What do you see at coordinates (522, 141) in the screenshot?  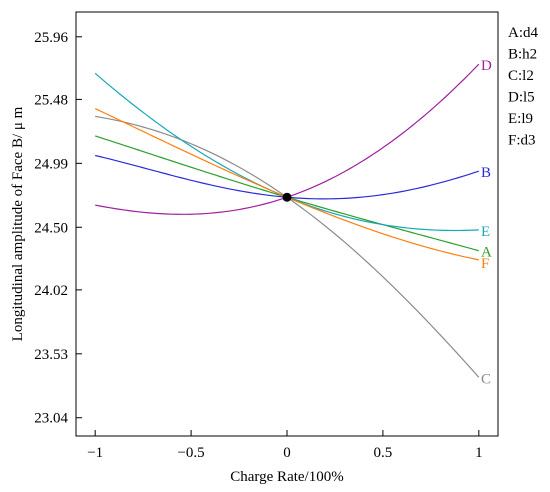 I see `legend-entry: F:d3` at bounding box center [522, 141].